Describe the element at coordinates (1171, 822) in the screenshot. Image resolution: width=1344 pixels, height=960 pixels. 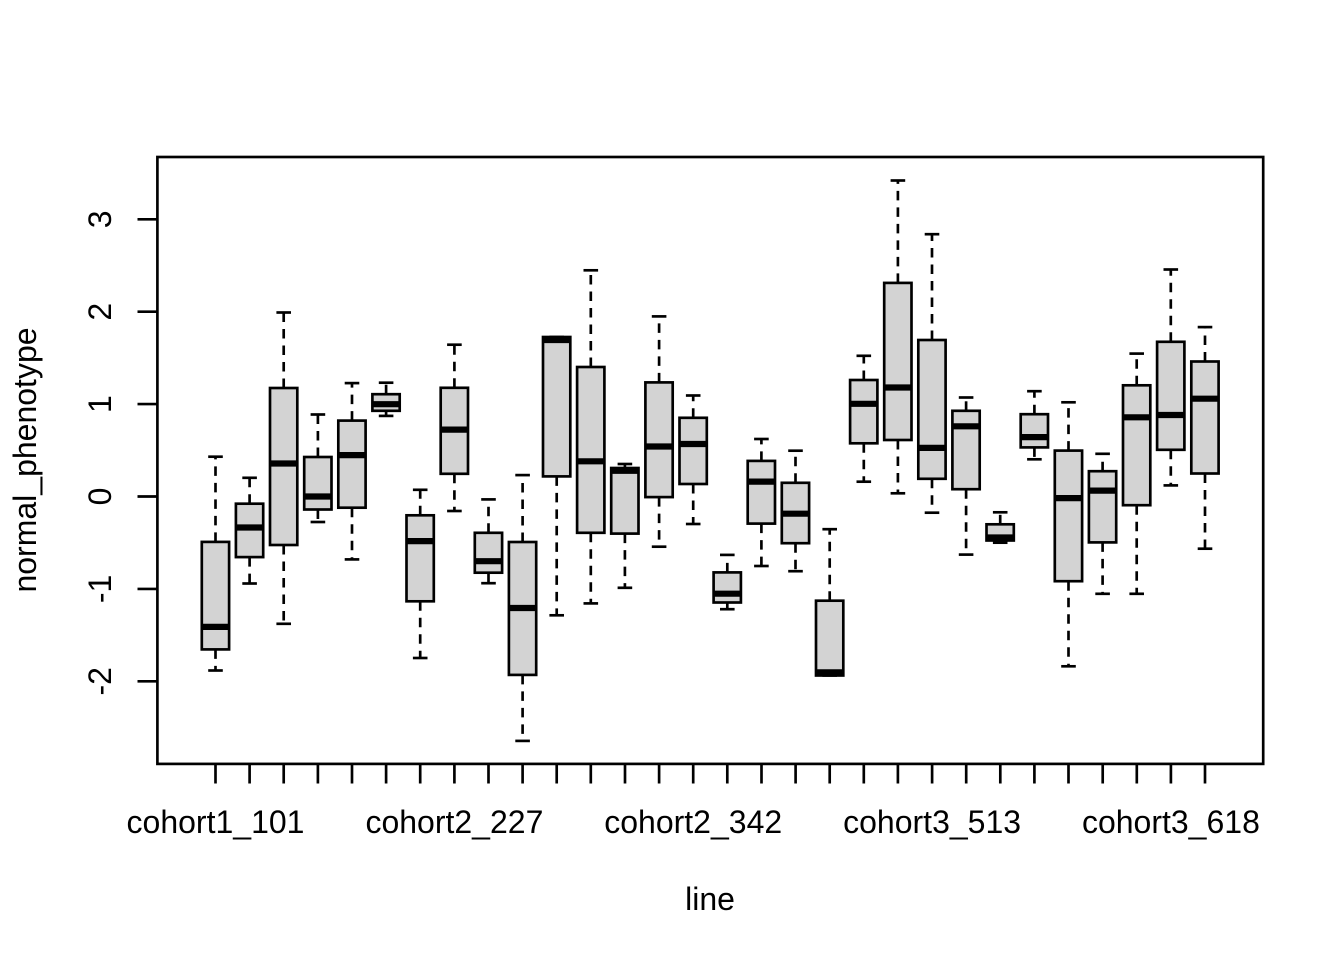
I see `svg-text: cohort3_618` at that location.